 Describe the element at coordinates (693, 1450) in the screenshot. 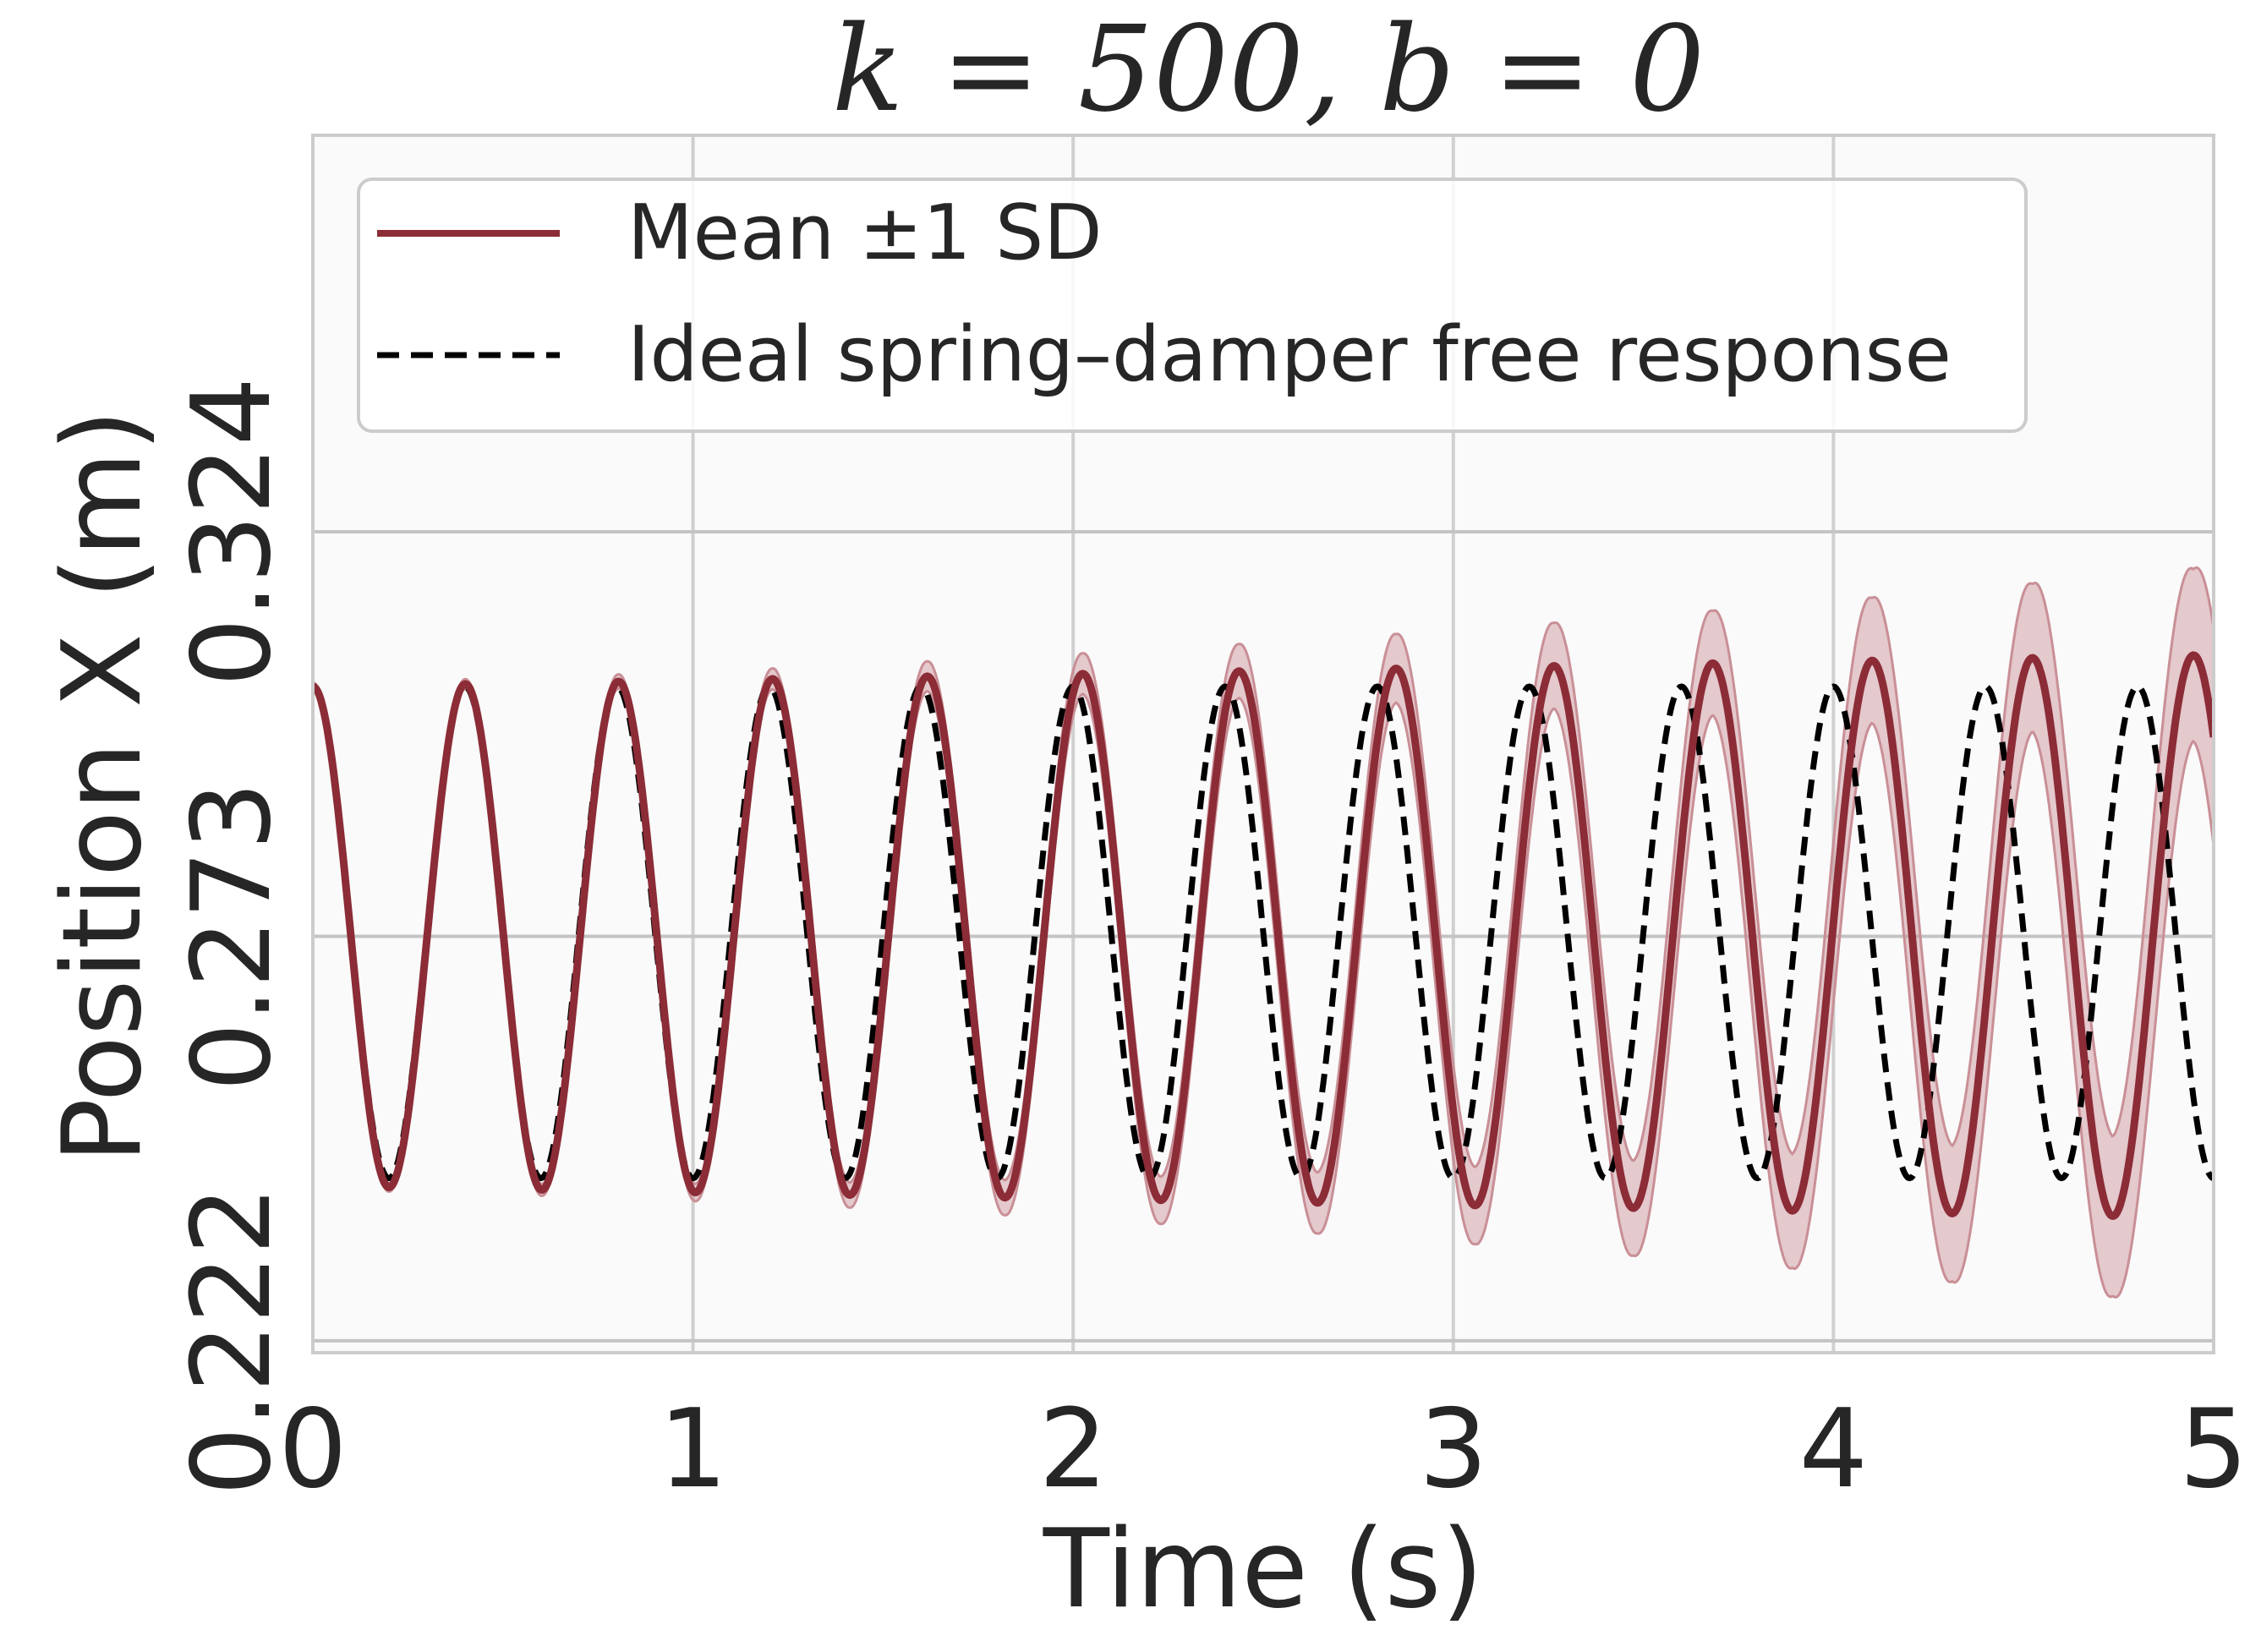

I see `x-tick-label: 1` at that location.